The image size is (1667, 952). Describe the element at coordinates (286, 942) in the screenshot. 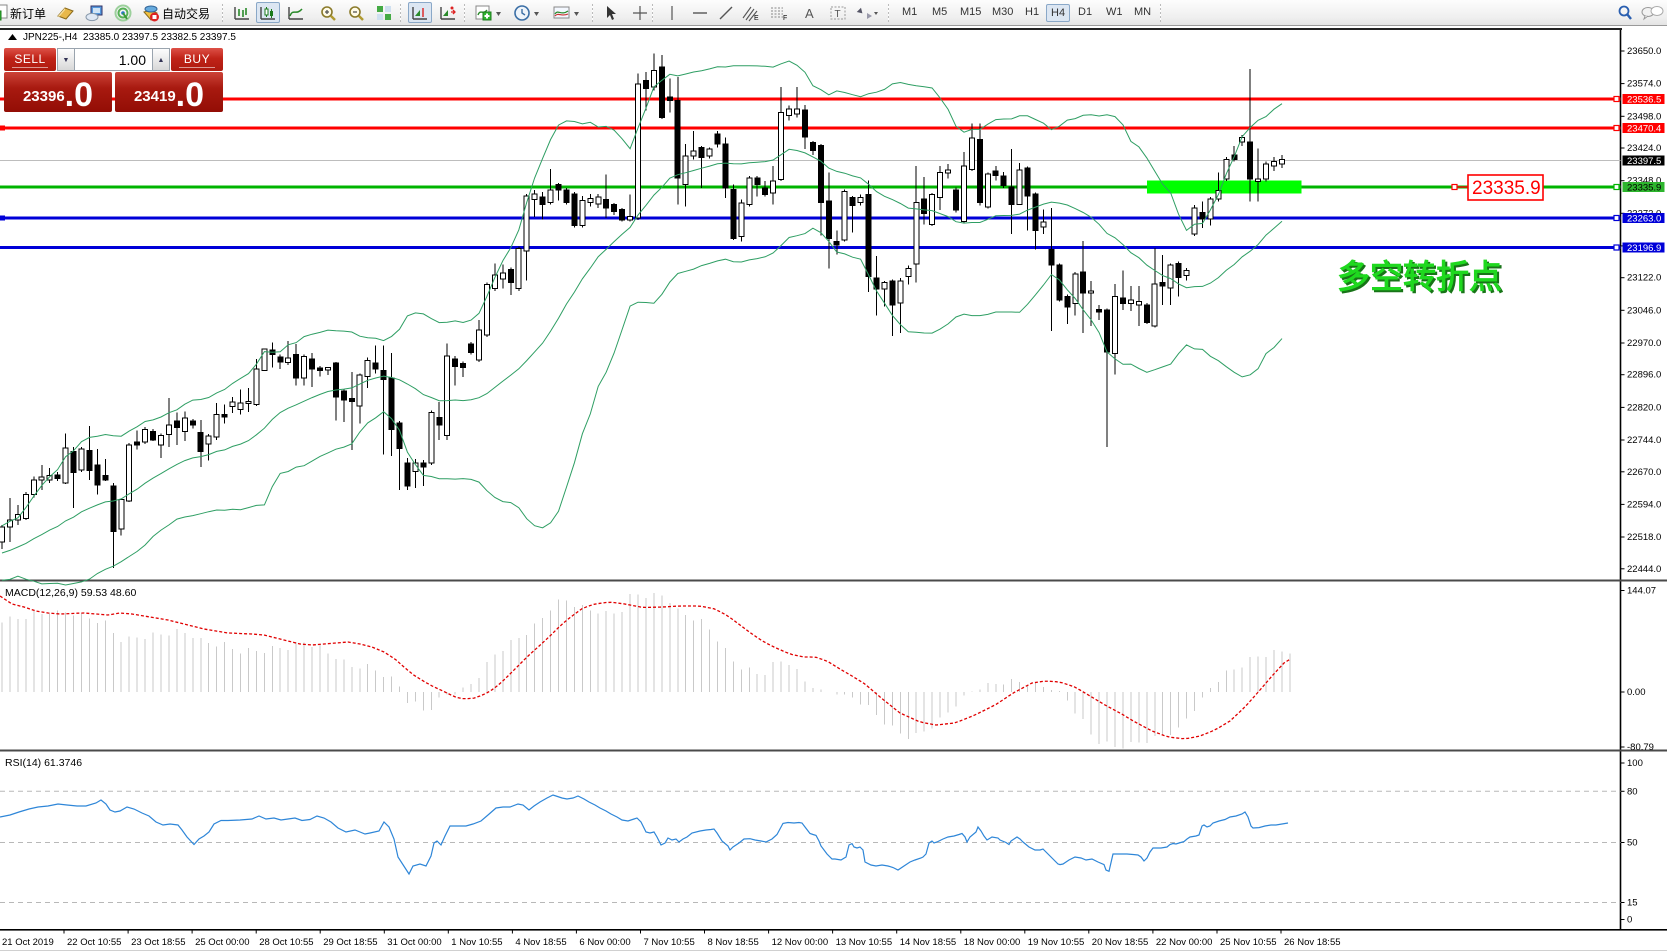

I see `svg-text: 28 Oct 10:55` at that location.